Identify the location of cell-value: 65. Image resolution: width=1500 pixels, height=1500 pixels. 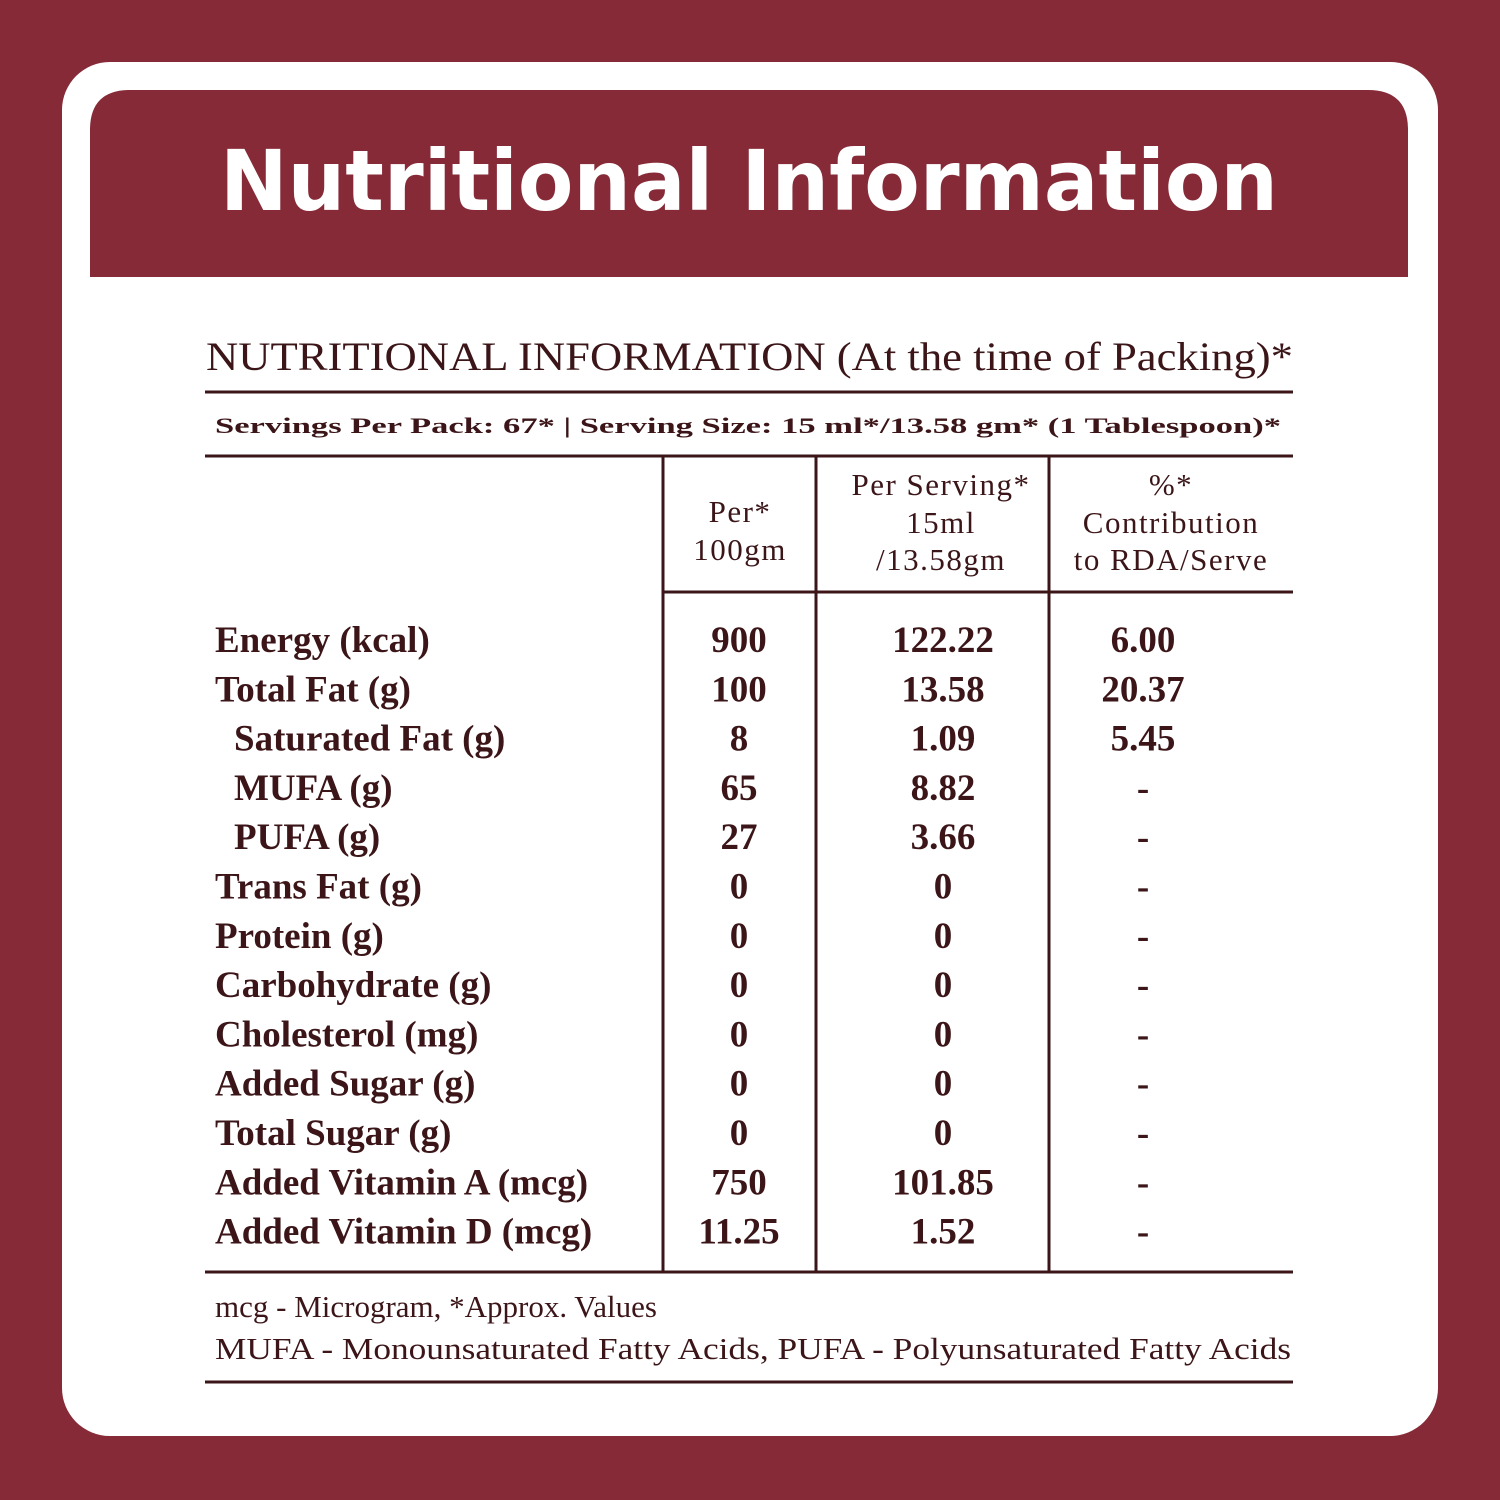
(739, 788).